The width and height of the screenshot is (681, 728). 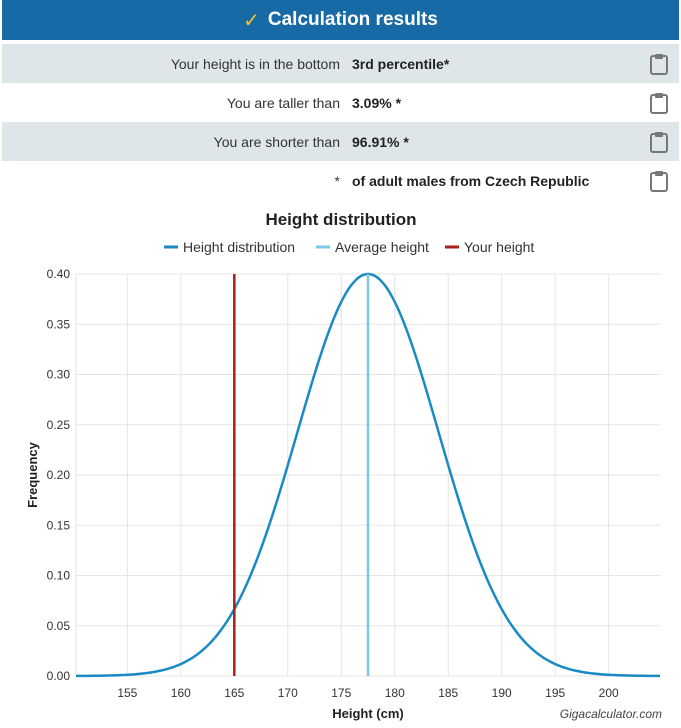 I want to click on y-tick-label: 0.30, so click(x=59, y=375).